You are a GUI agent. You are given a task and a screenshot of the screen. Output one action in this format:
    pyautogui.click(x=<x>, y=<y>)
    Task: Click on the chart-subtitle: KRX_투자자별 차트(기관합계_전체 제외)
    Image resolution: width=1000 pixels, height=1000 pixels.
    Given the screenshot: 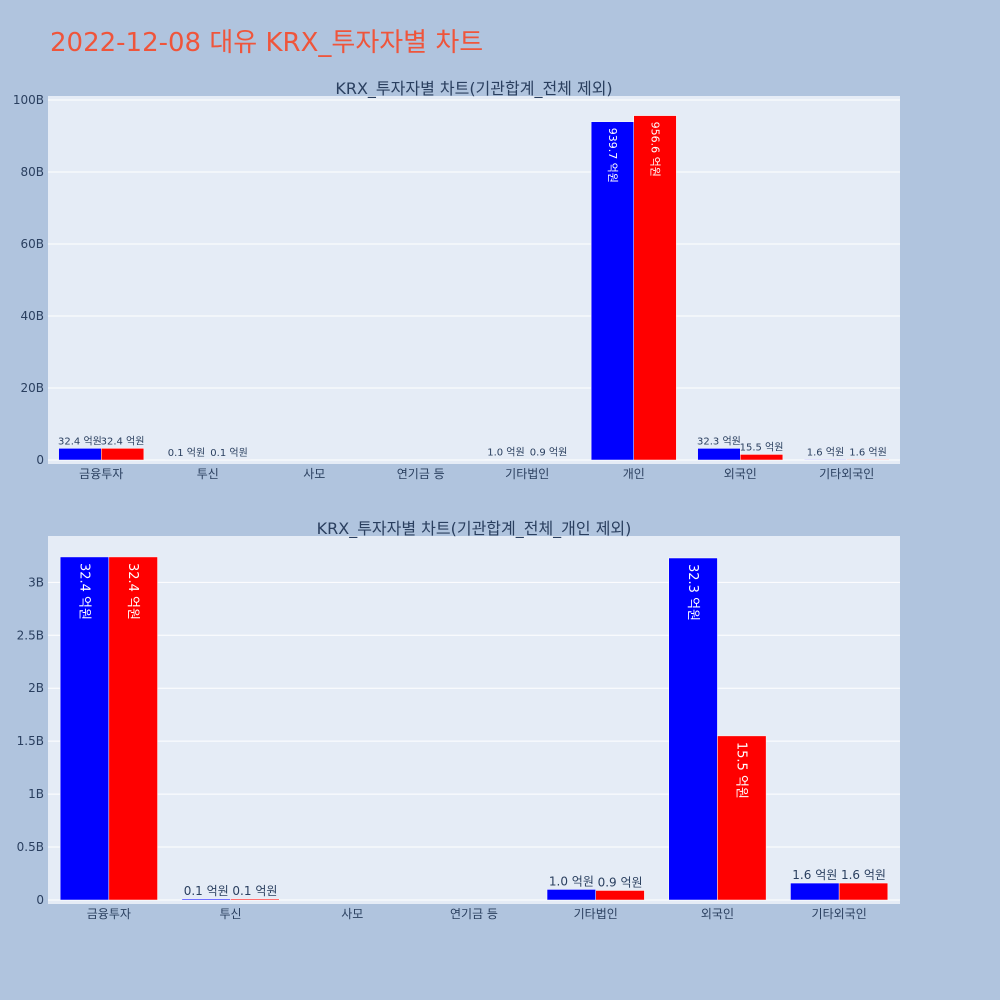 What is the action you would take?
    pyautogui.click(x=473, y=89)
    